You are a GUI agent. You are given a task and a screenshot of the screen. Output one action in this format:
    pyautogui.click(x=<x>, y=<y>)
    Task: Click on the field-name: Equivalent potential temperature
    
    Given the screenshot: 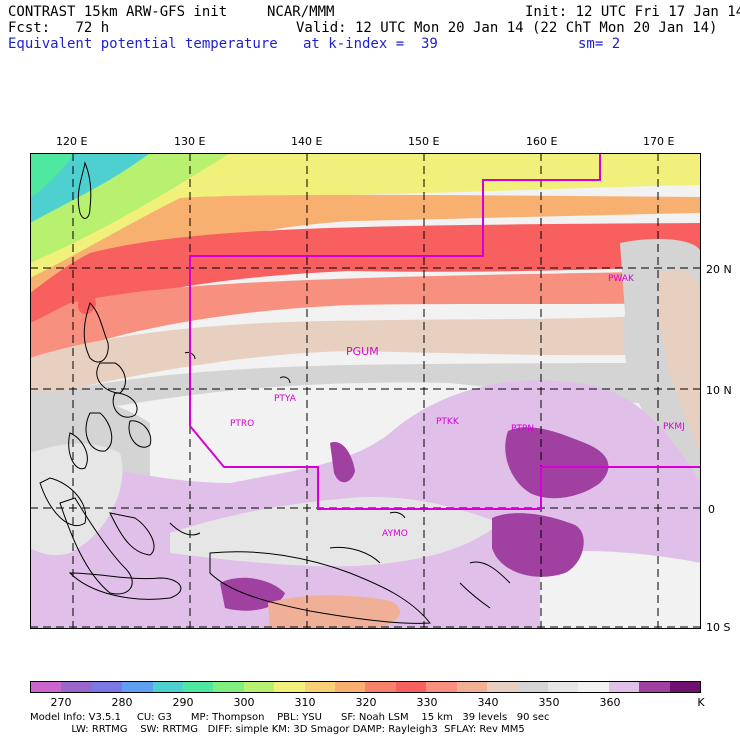 What is the action you would take?
    pyautogui.click(x=143, y=44)
    